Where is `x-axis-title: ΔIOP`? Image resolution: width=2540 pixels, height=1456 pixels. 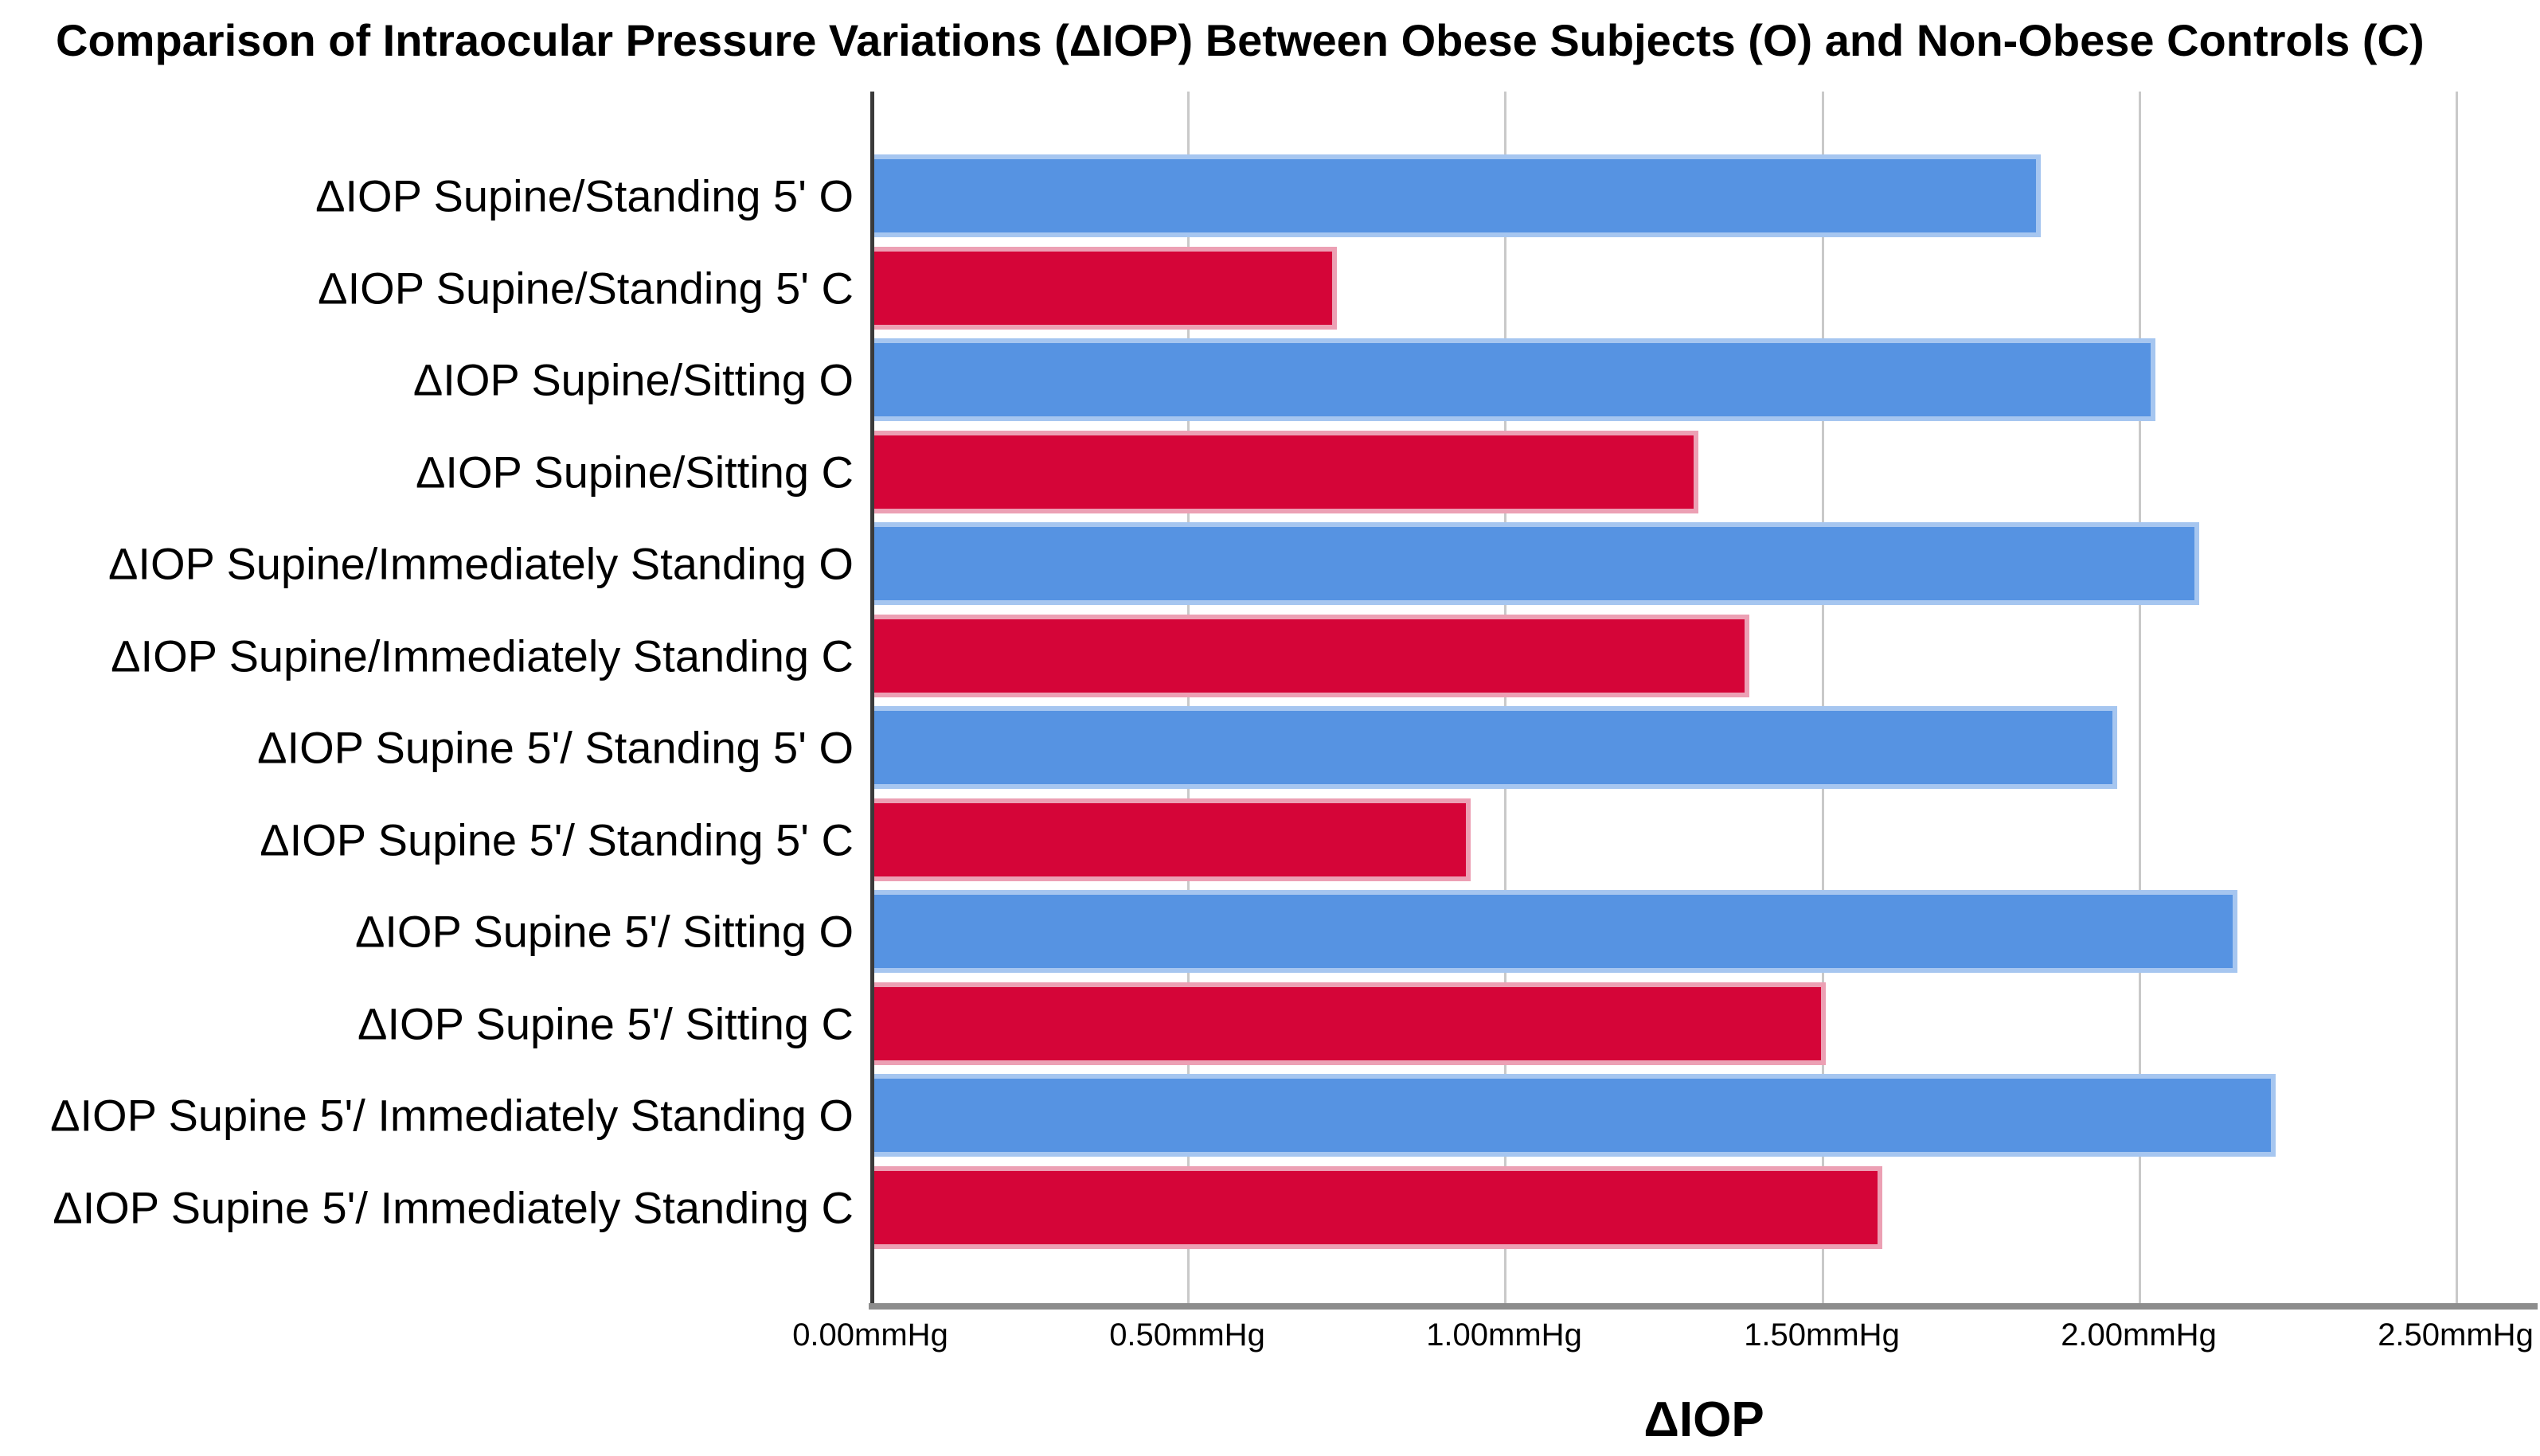
x-axis-title: ΔIOP is located at coordinates (1704, 1419).